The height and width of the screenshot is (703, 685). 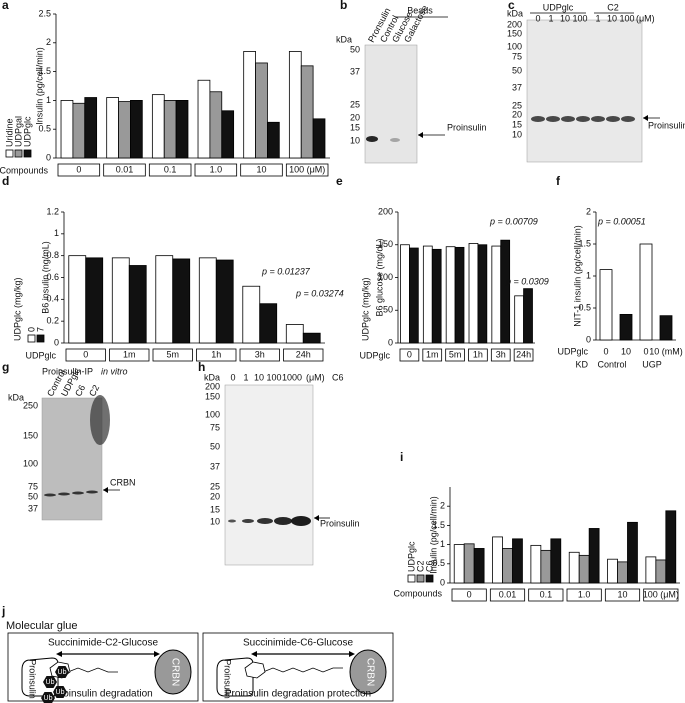 What do you see at coordinates (298, 694) in the screenshot?
I see `caption: Proinsulin degradation protection` at bounding box center [298, 694].